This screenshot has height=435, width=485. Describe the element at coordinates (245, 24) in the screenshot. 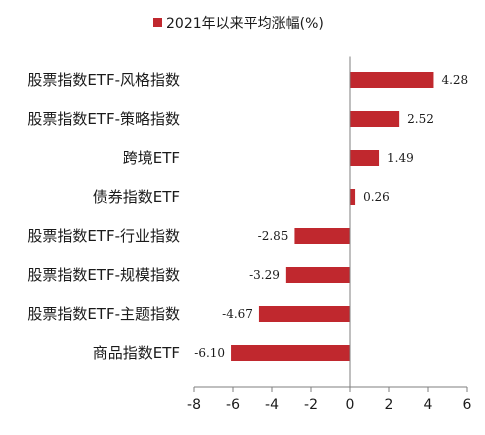

I see `legend-label: 2021年以来平均涨幅(%)` at that location.